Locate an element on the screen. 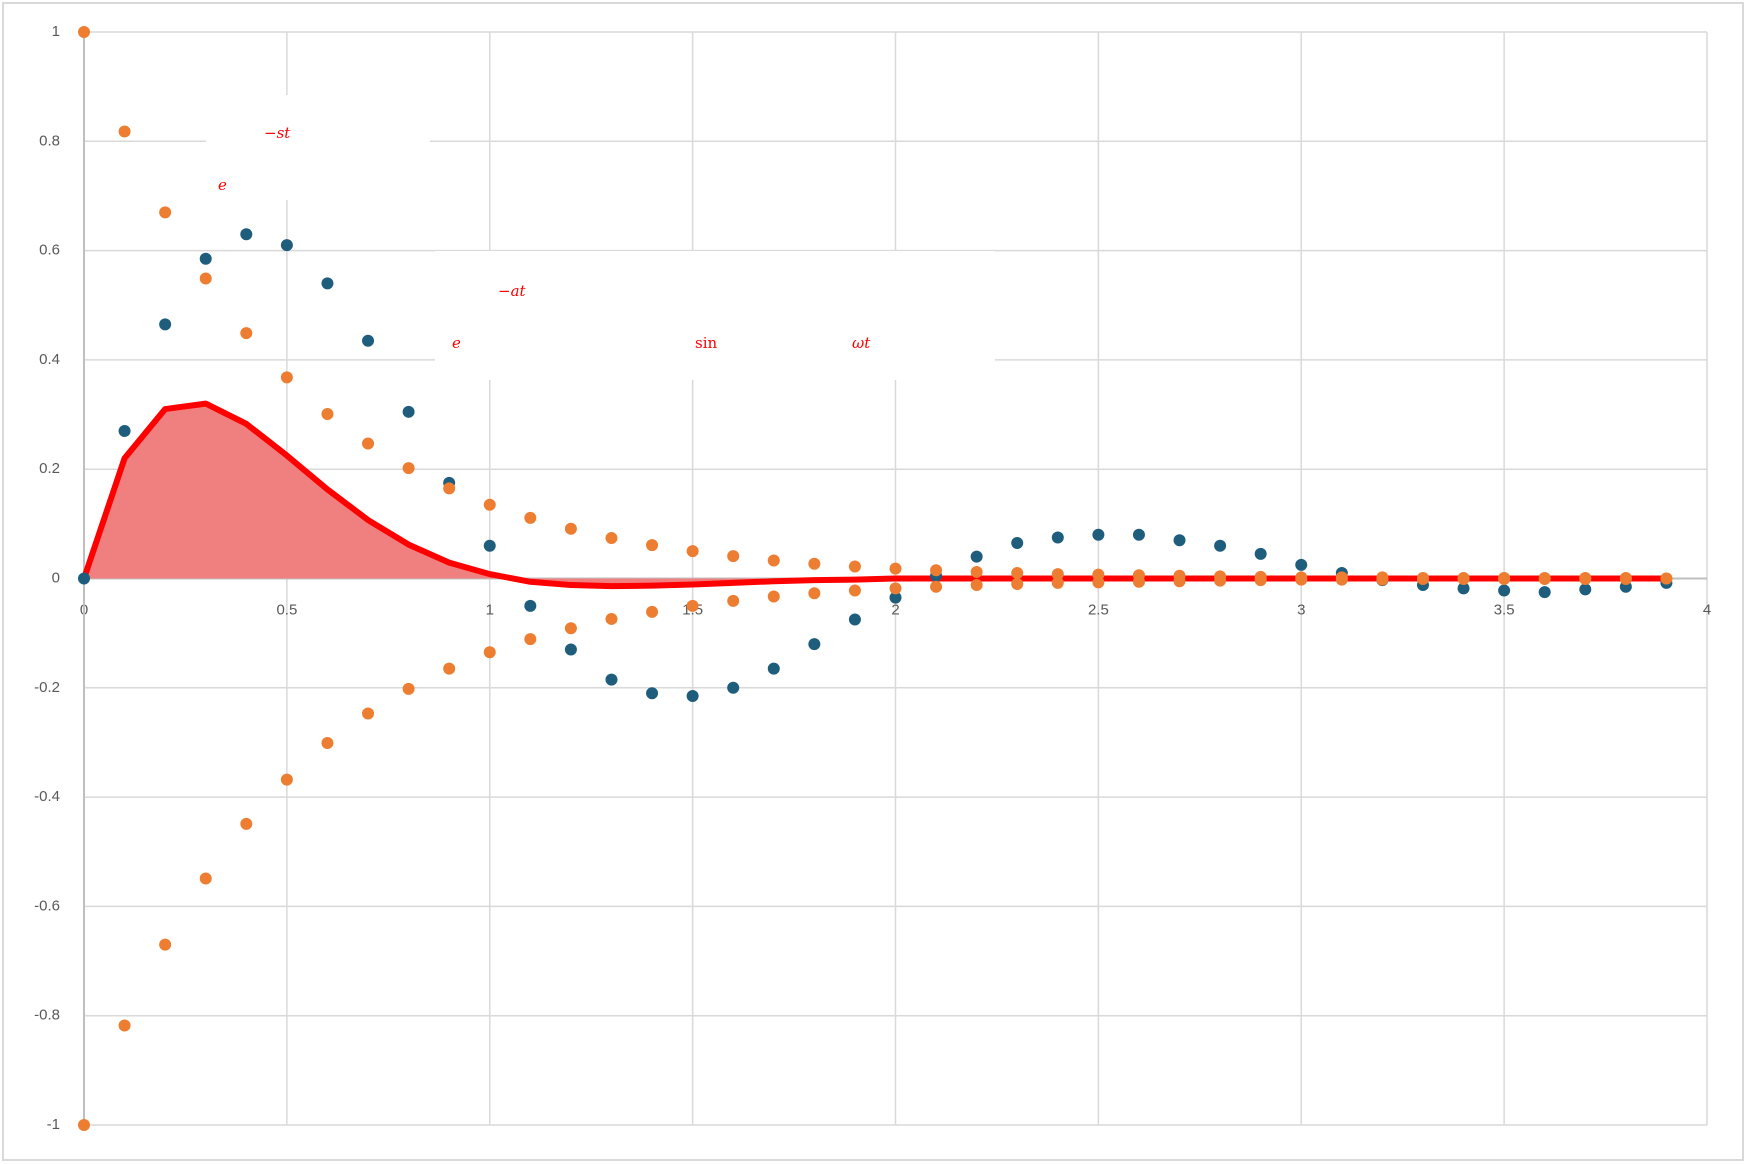  annotation-sup: −st is located at coordinates (277, 133).